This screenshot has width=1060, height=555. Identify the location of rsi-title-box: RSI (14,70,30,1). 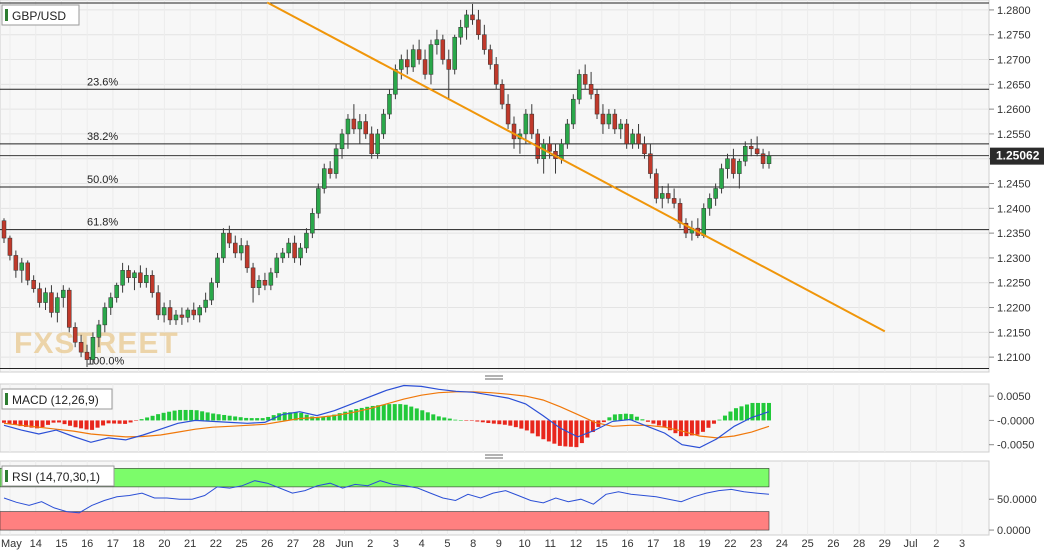
(58, 476).